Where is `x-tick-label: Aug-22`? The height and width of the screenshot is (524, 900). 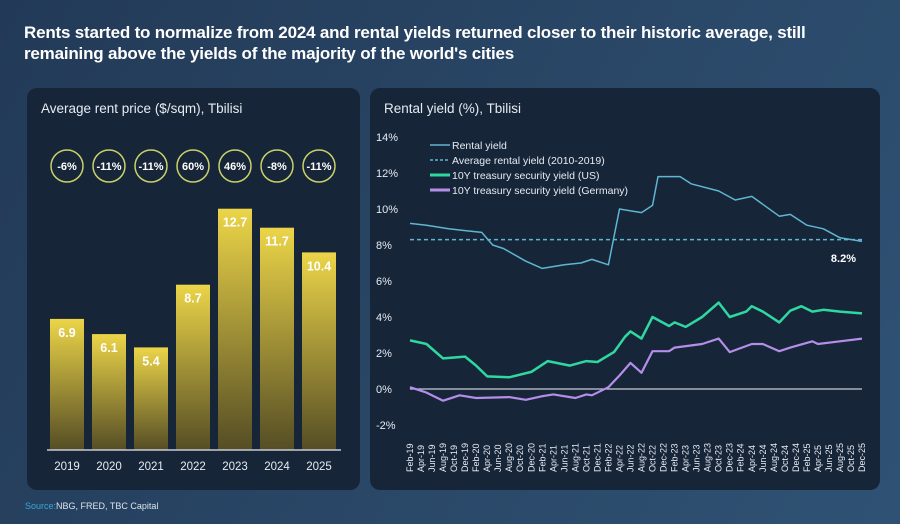 x-tick-label: Aug-22 is located at coordinates (642, 457).